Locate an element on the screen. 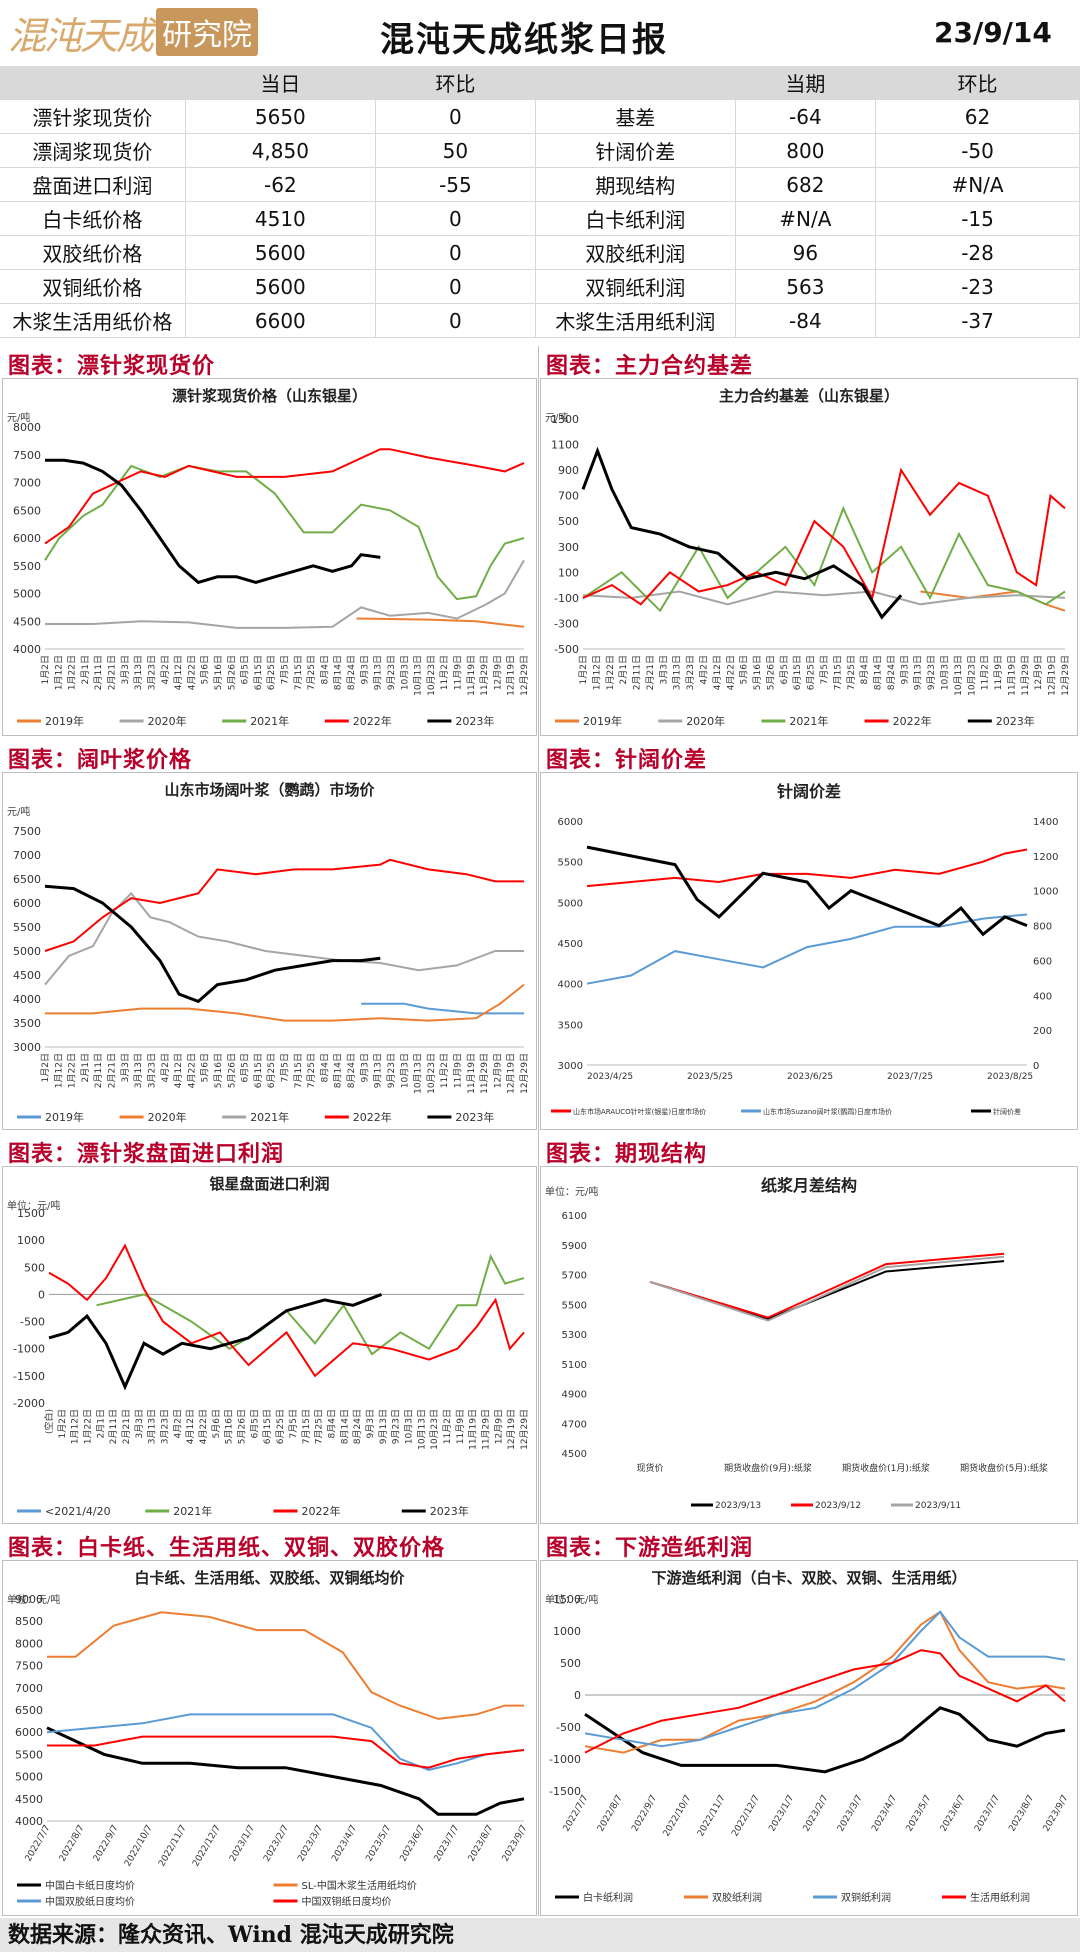 Image resolution: width=1080 pixels, height=1952 pixels. x-tick-label: 2月1日 is located at coordinates (100, 1423).